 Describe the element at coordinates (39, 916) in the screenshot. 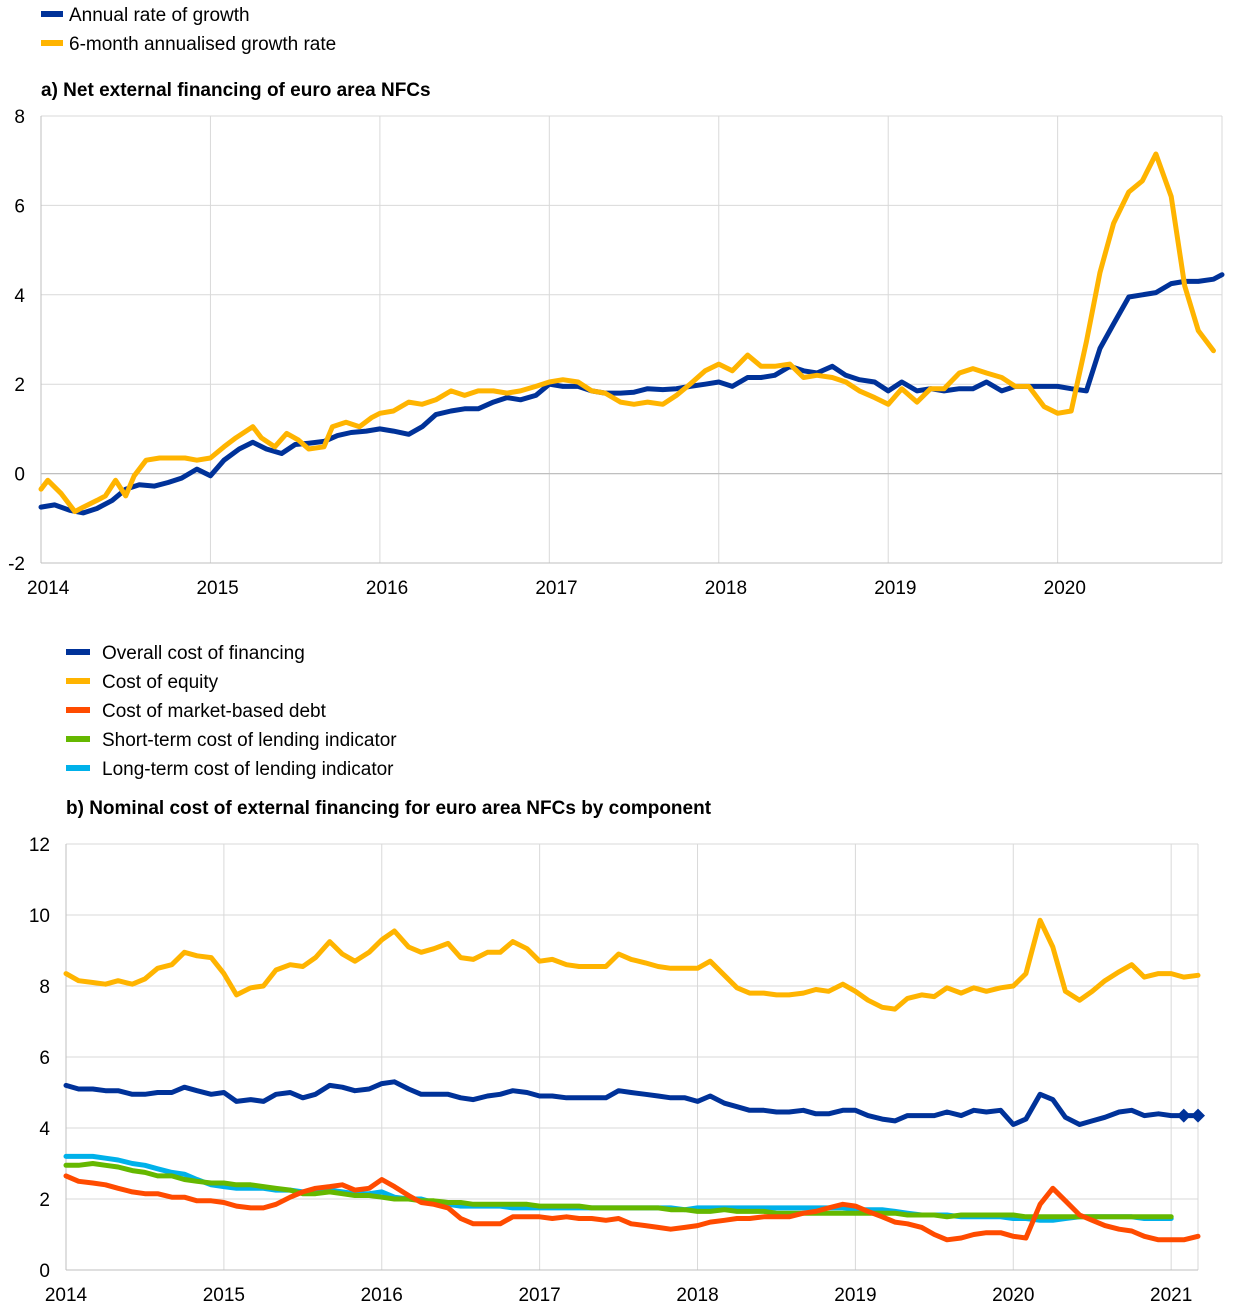

I see `y-tick-label: 10` at that location.